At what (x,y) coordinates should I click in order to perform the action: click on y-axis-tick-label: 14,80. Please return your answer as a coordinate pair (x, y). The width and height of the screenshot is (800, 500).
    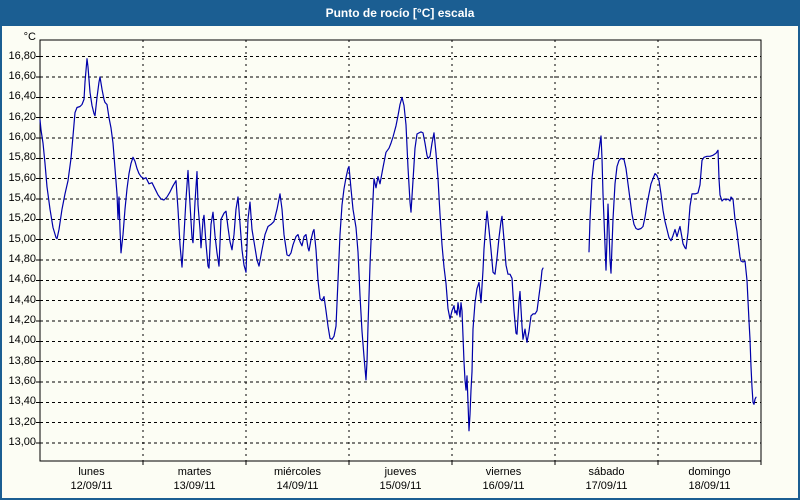
    Looking at the image, I should click on (22, 259).